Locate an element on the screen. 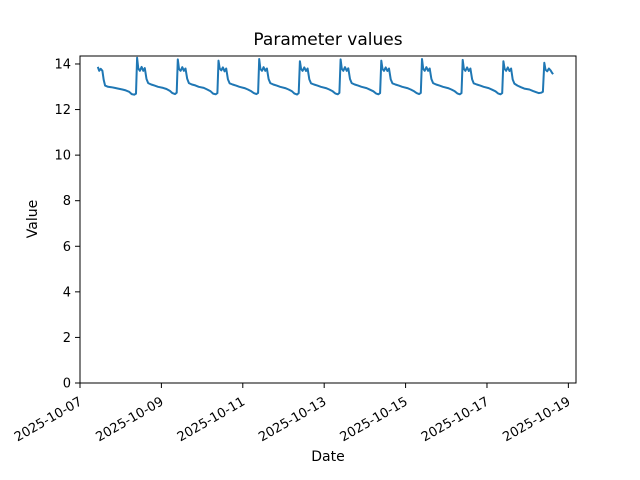 Image resolution: width=640 pixels, height=480 pixels. y-tick-label: 10 is located at coordinates (62, 156).